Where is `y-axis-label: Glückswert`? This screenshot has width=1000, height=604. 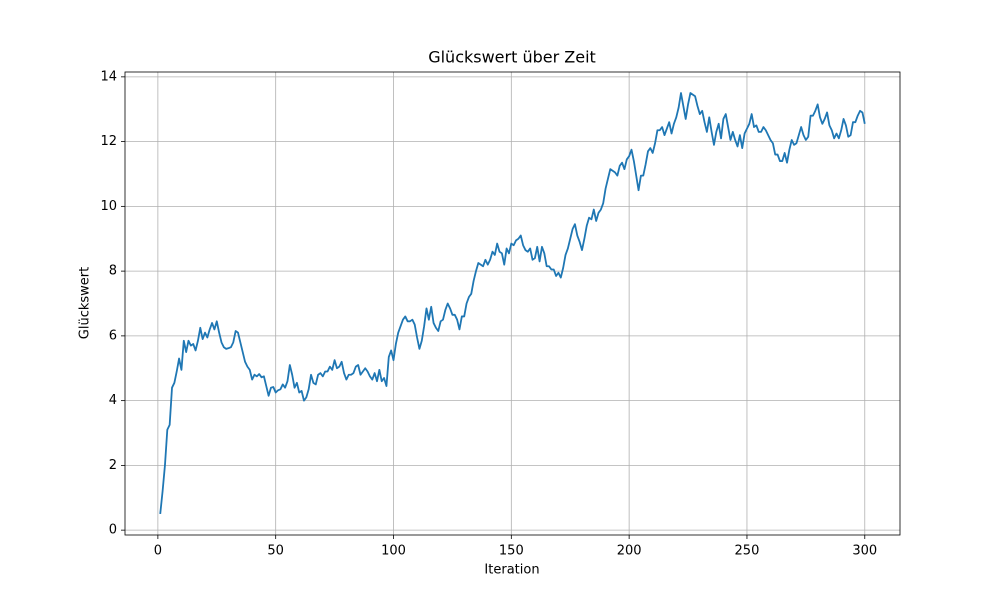
y-axis-label: Glückswert is located at coordinates (85, 303).